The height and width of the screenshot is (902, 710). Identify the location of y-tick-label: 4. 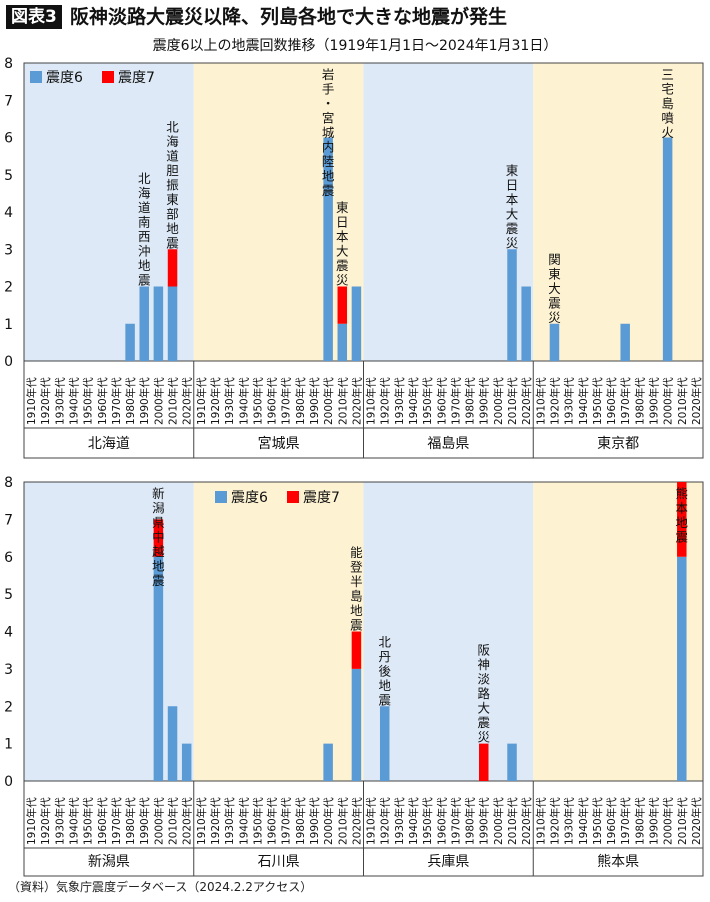
(8, 633).